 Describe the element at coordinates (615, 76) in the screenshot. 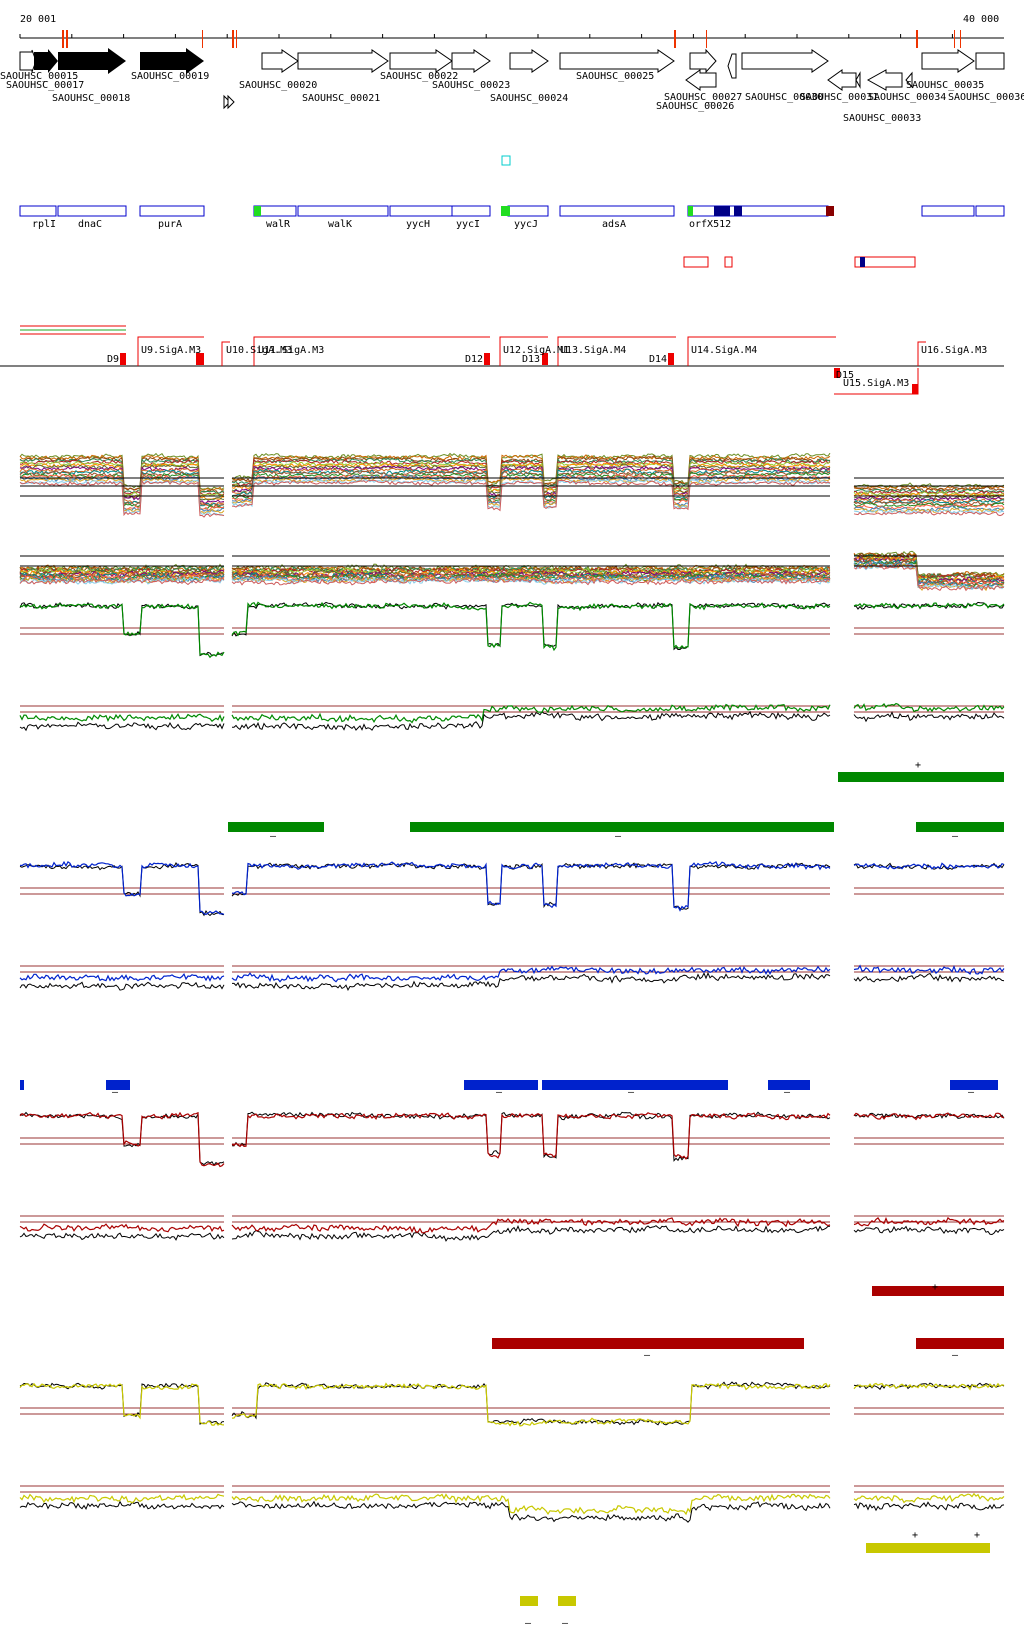

I see `gene-label-00025: SAOUHSC_00025` at that location.